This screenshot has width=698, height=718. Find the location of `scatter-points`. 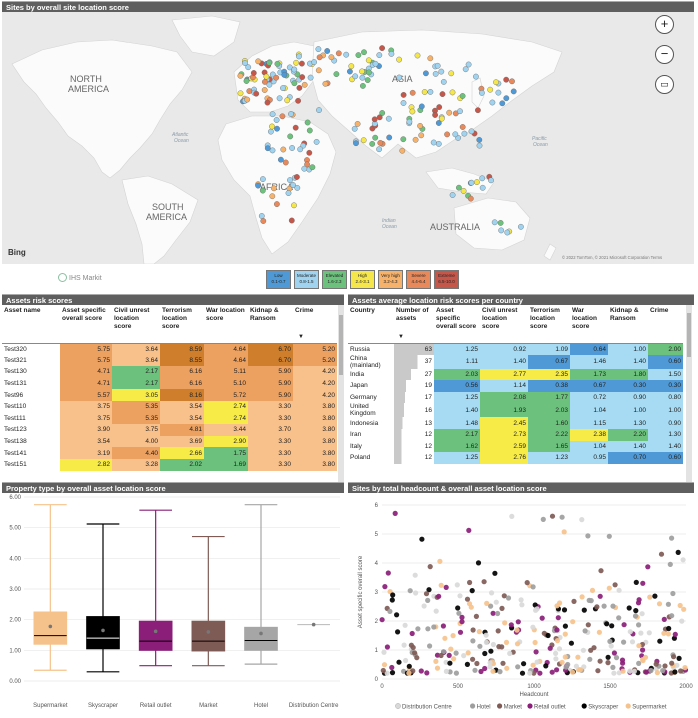

scatter-points is located at coordinates (534, 593).